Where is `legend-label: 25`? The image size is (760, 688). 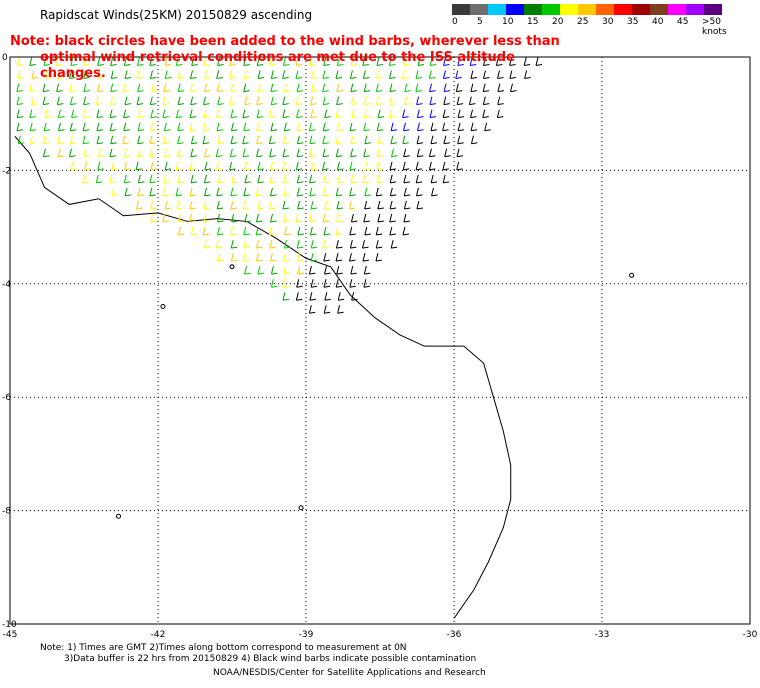
legend-label: 25 is located at coordinates (583, 22).